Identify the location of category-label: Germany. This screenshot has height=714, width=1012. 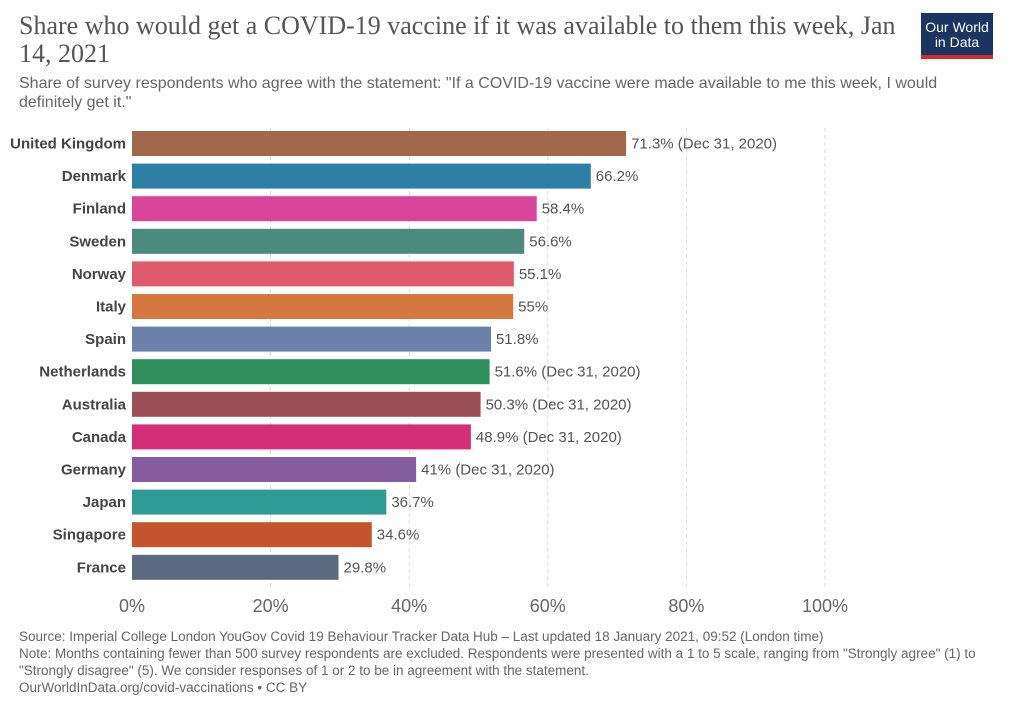
(94, 470).